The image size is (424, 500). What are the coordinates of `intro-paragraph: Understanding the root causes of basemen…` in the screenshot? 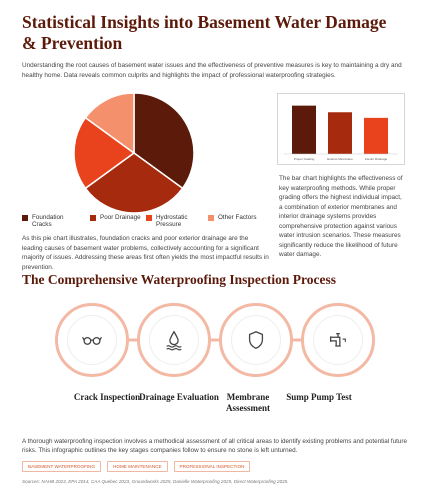 It's located at (212, 70).